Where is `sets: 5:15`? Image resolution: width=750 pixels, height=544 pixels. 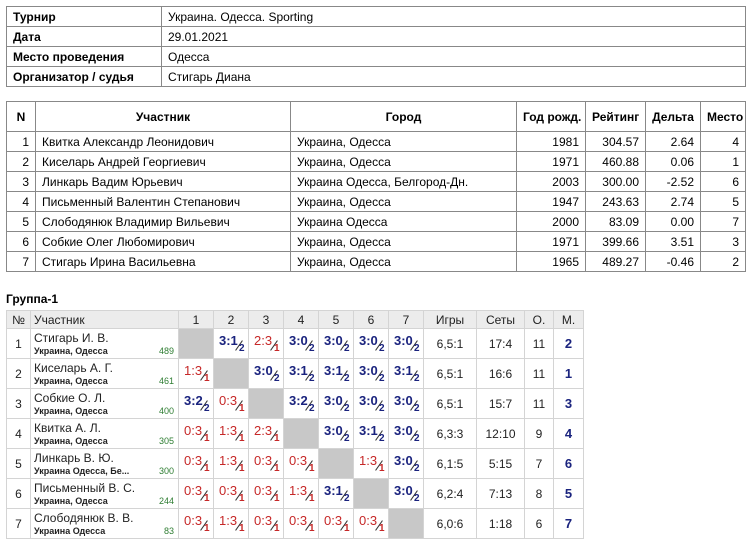 sets: 5:15 is located at coordinates (500, 463).